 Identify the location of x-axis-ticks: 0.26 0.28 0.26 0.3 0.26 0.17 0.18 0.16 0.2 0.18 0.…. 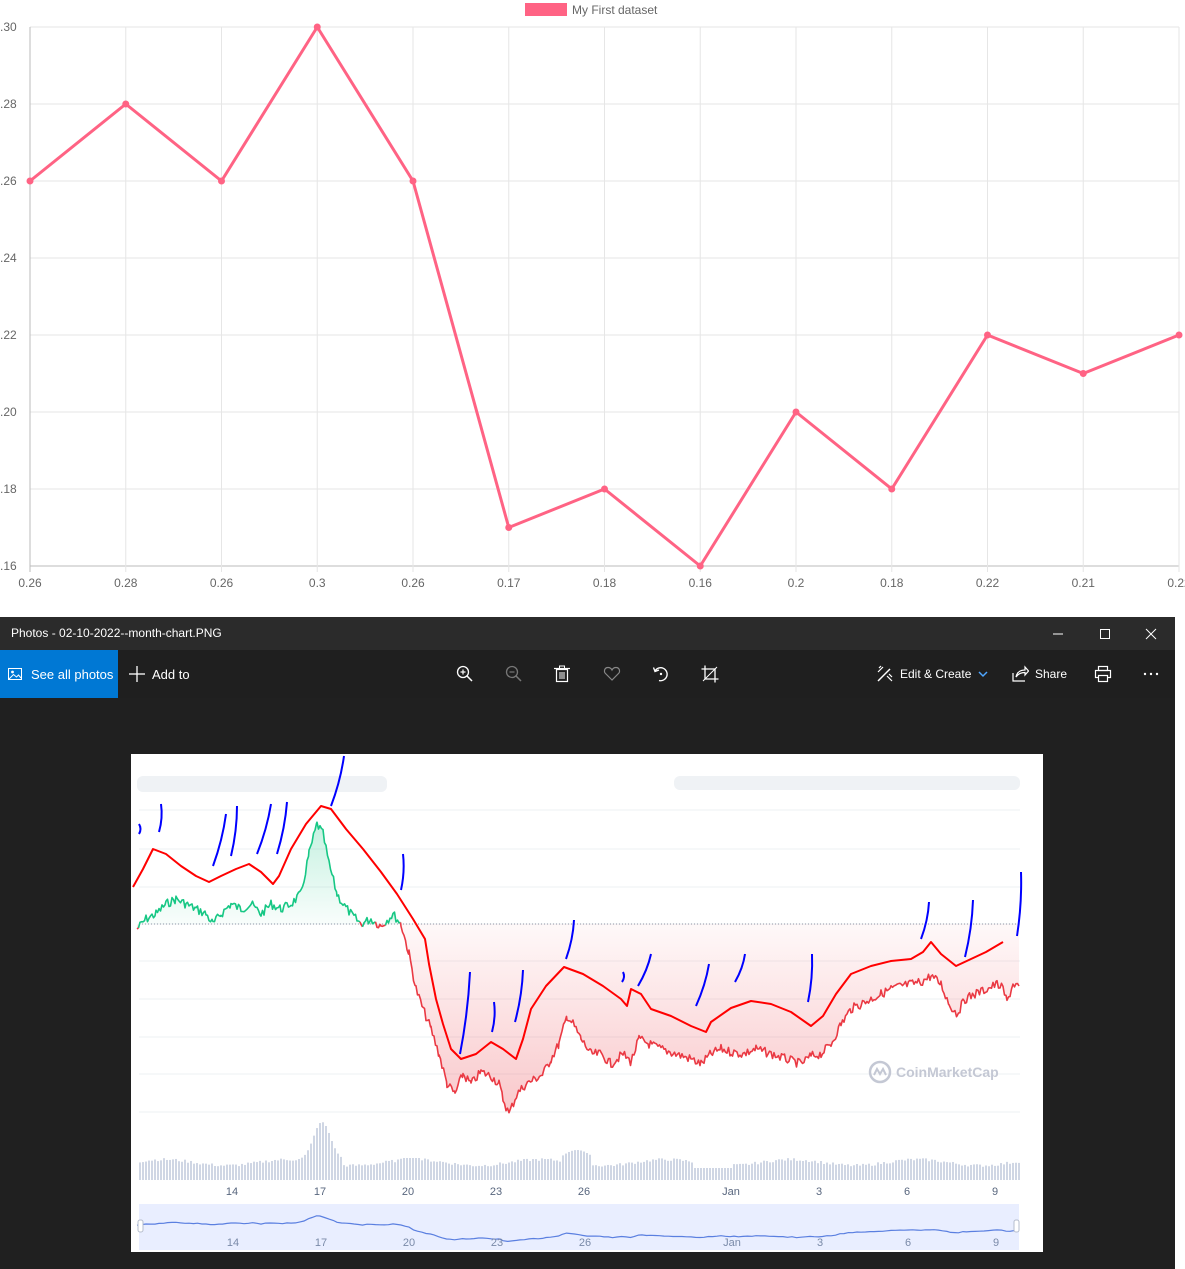
(601, 583).